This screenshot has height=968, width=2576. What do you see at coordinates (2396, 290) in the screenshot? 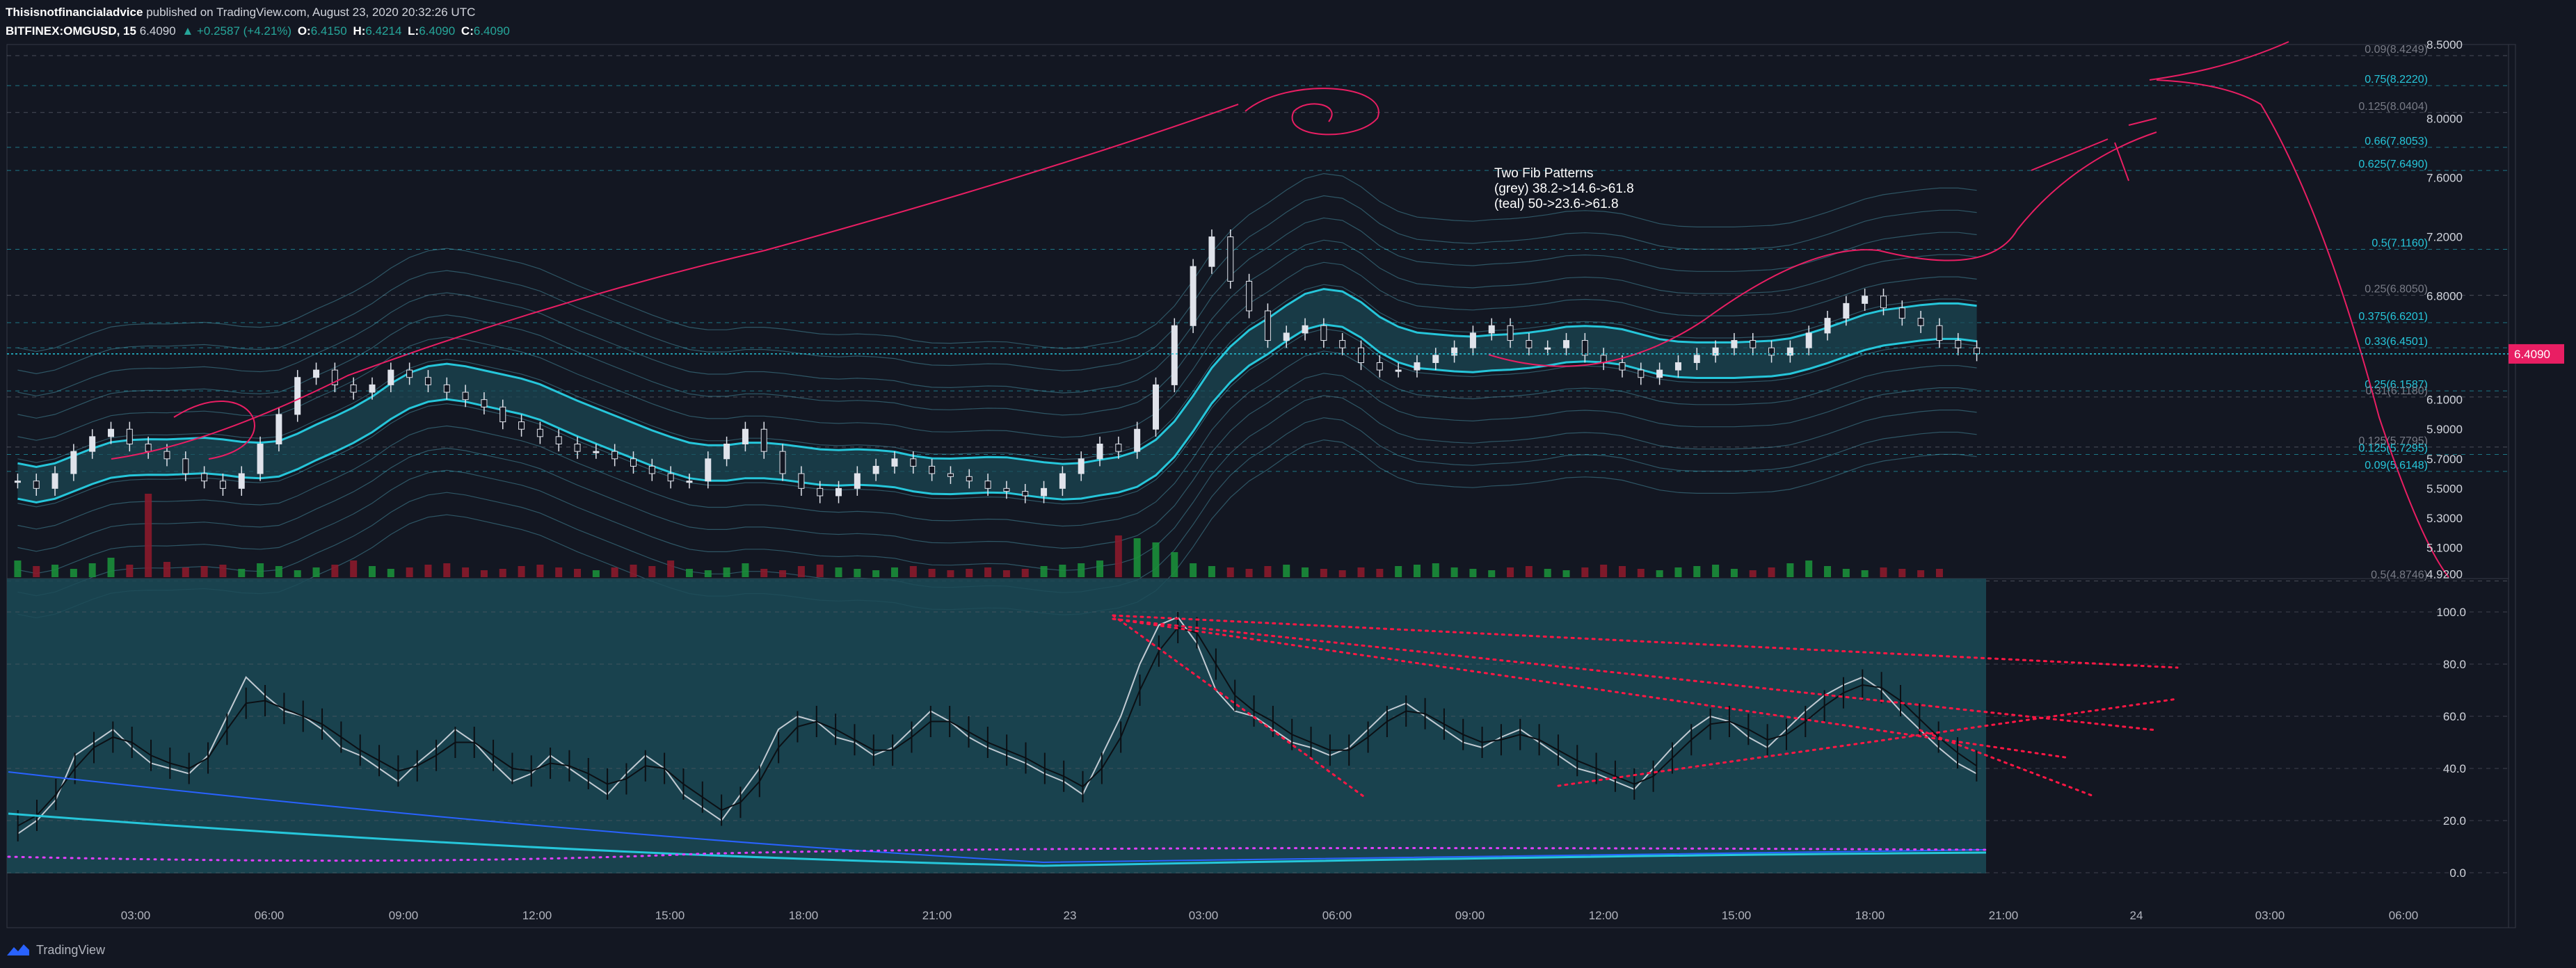
I see `fib-label-6: 0.25(6.8050)` at bounding box center [2396, 290].